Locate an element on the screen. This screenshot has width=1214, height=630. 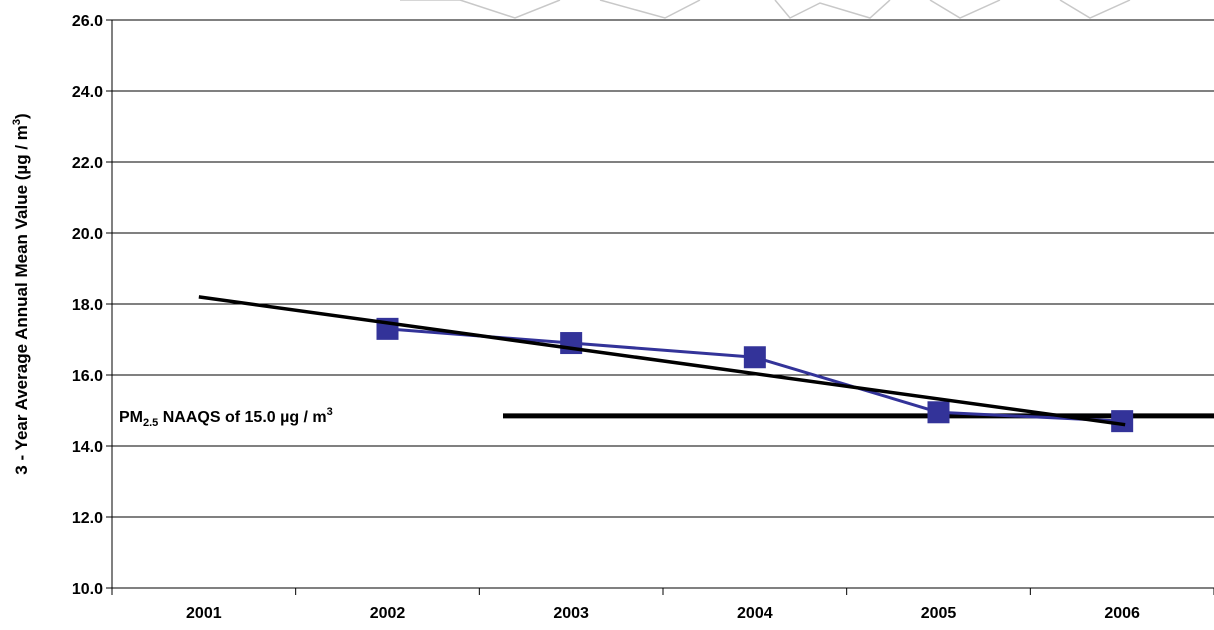
naaqs-label-prefix: PM is located at coordinates (131, 417).